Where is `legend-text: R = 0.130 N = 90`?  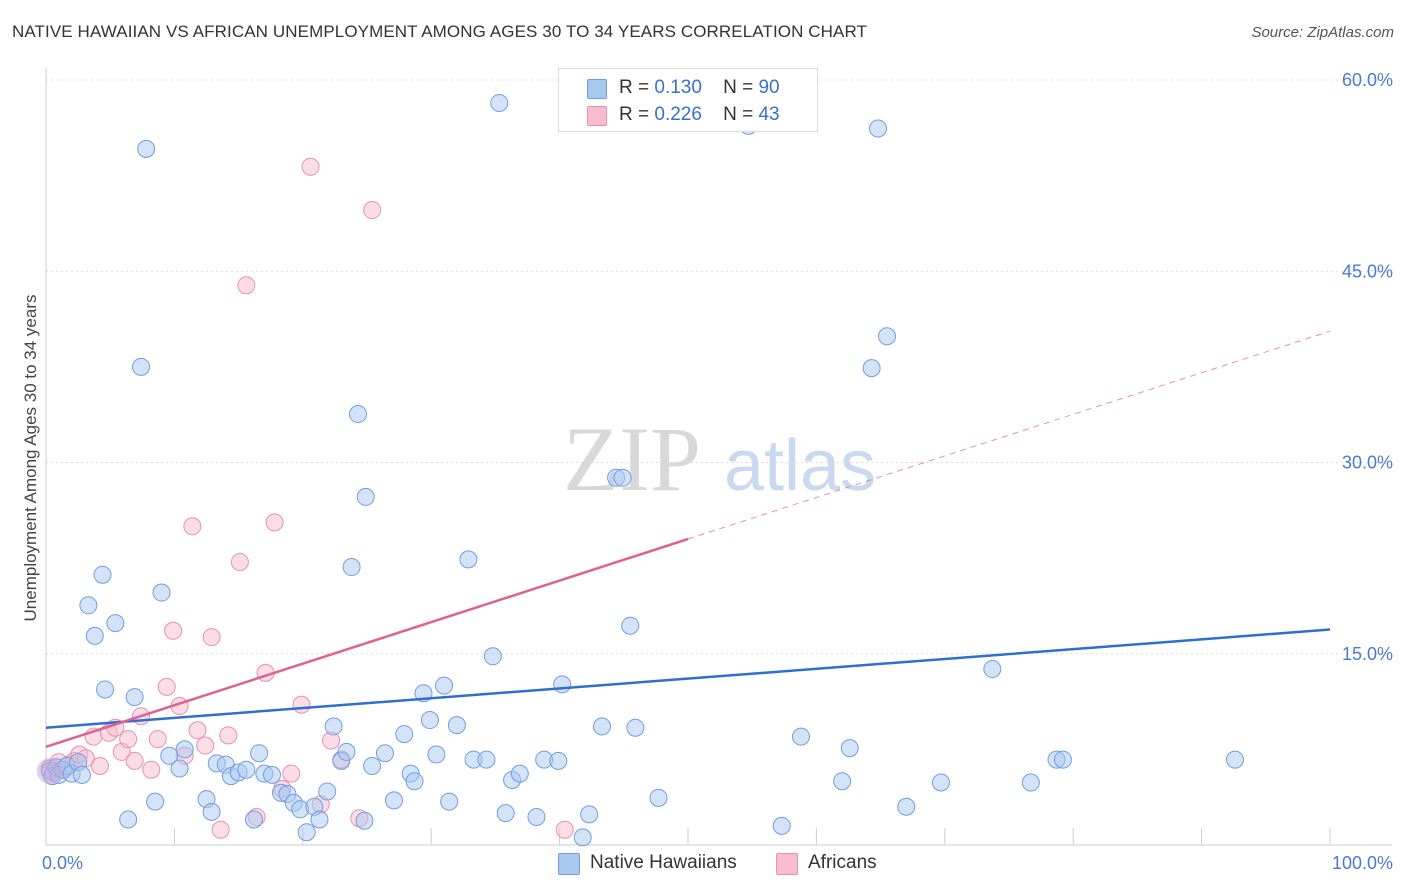 legend-text: R = 0.130 N = 90 is located at coordinates (699, 87).